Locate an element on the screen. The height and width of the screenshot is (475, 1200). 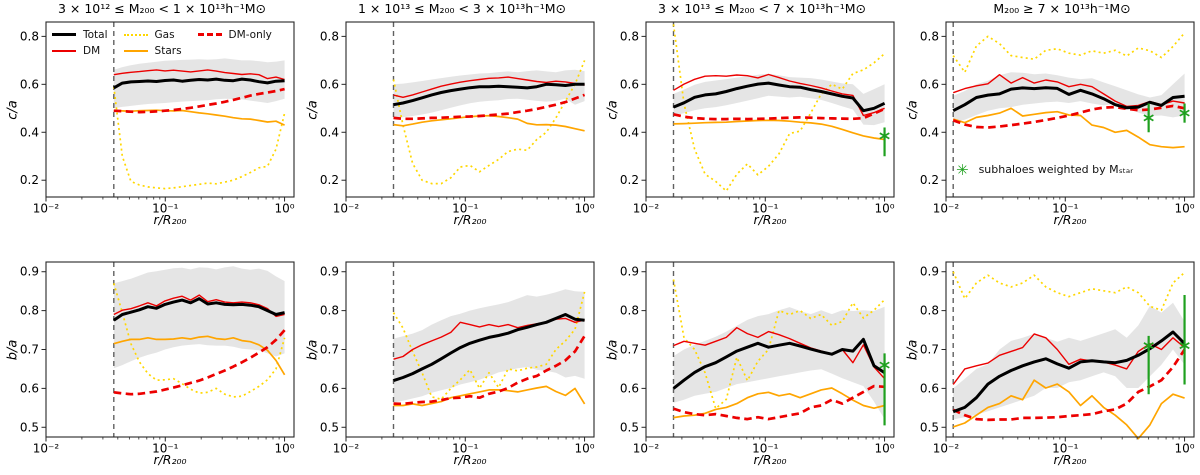
legend-item-gas: Gas is located at coordinates (152, 34).